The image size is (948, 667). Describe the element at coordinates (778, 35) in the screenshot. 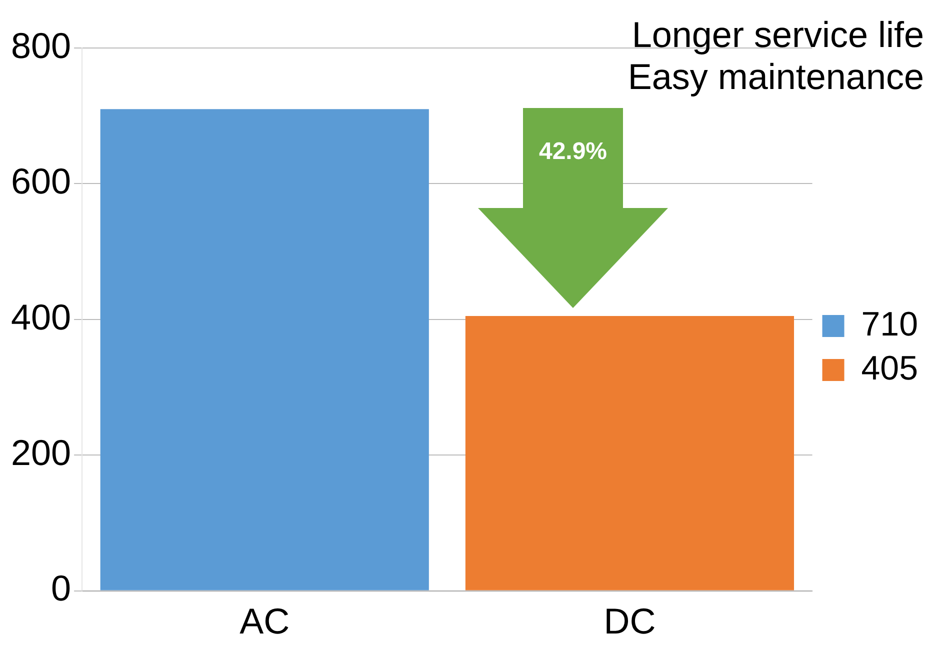

I see `annotation: Longer service life` at that location.